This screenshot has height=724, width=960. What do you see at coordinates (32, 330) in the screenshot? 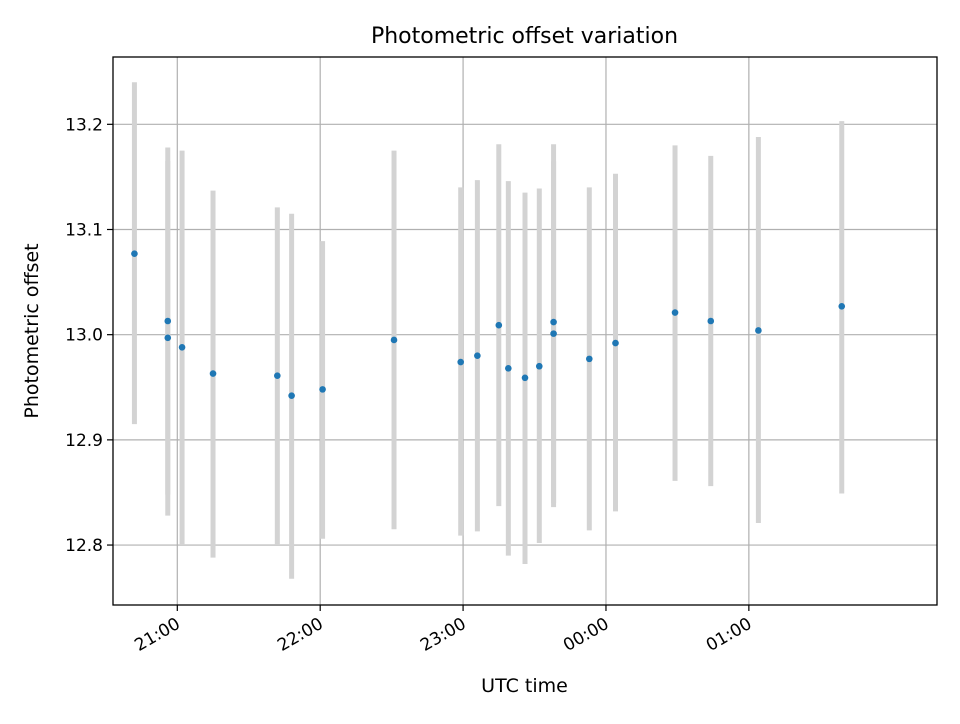
I see `y-axis-label: Photometric offset` at bounding box center [32, 330].